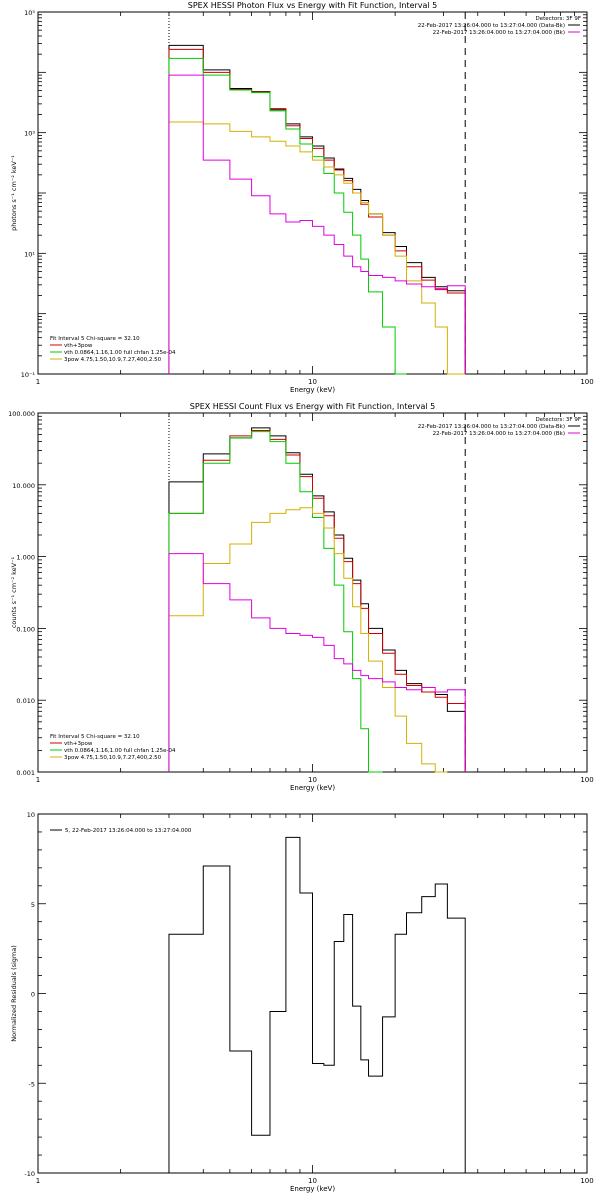  Describe the element at coordinates (312, 382) in the screenshot. I see `chart1-x-tick-label: 10` at that location.